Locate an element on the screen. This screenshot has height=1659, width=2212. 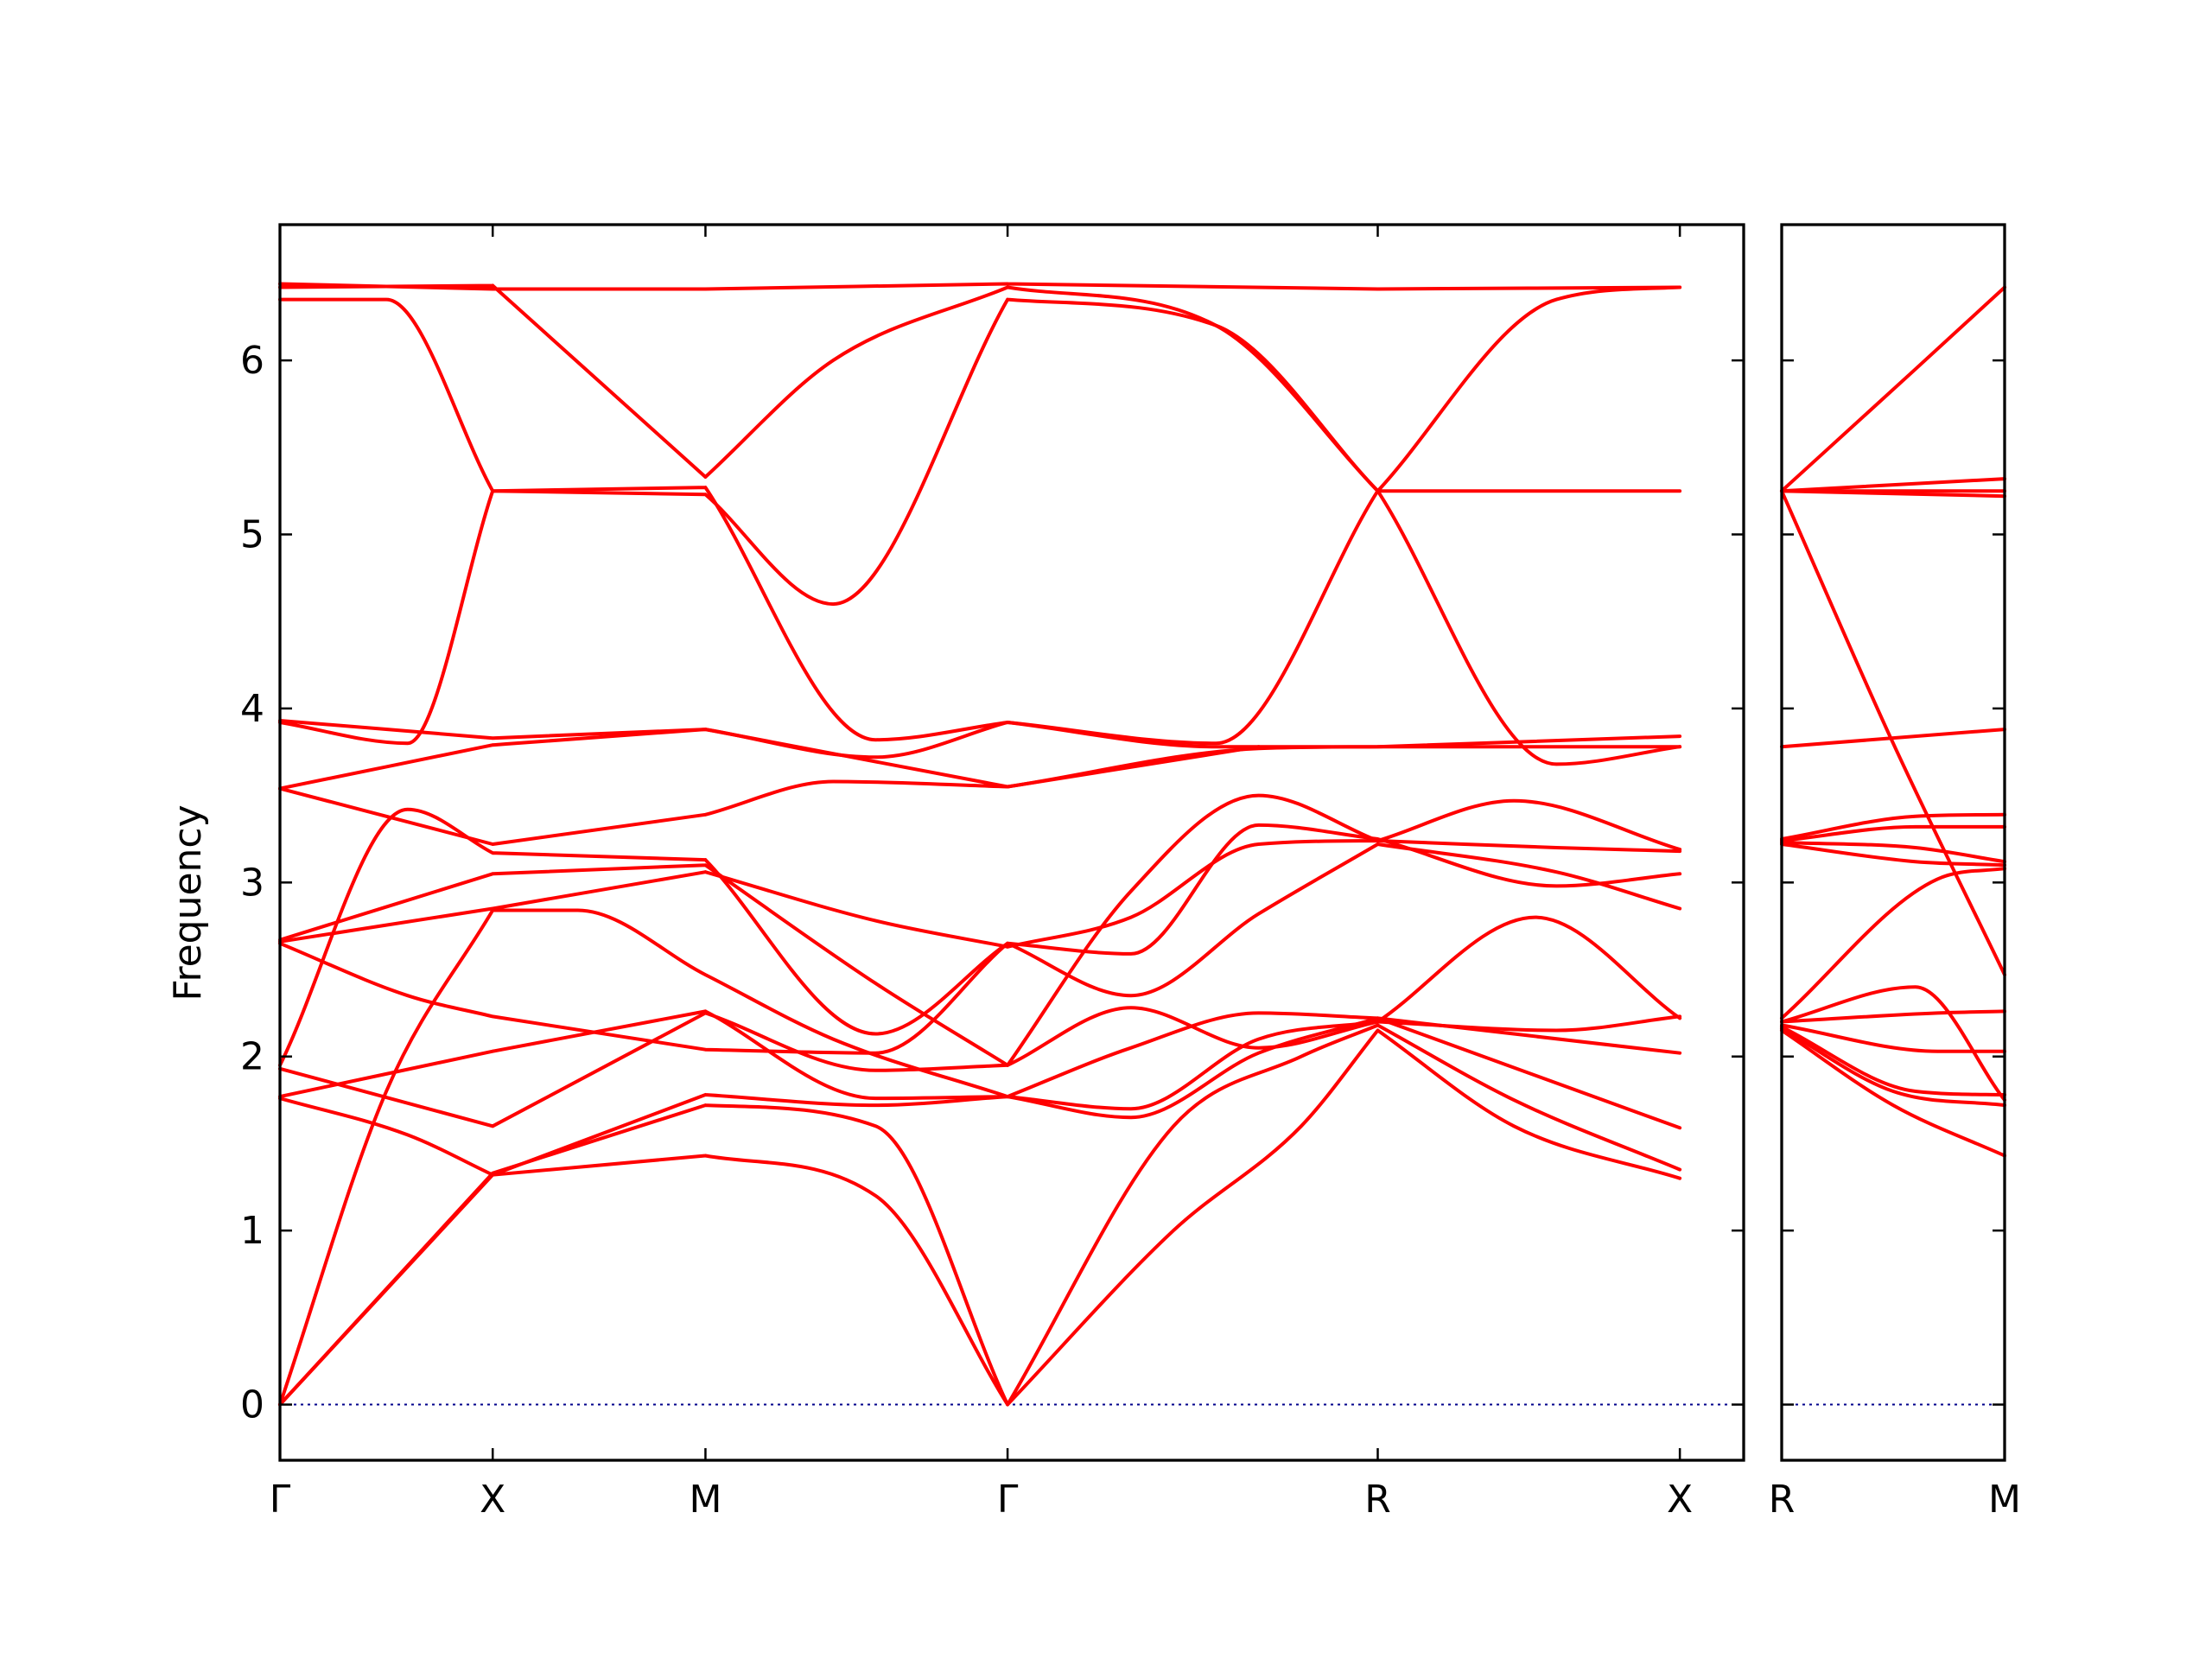
y-tick-label: 0 is located at coordinates (252, 1405).